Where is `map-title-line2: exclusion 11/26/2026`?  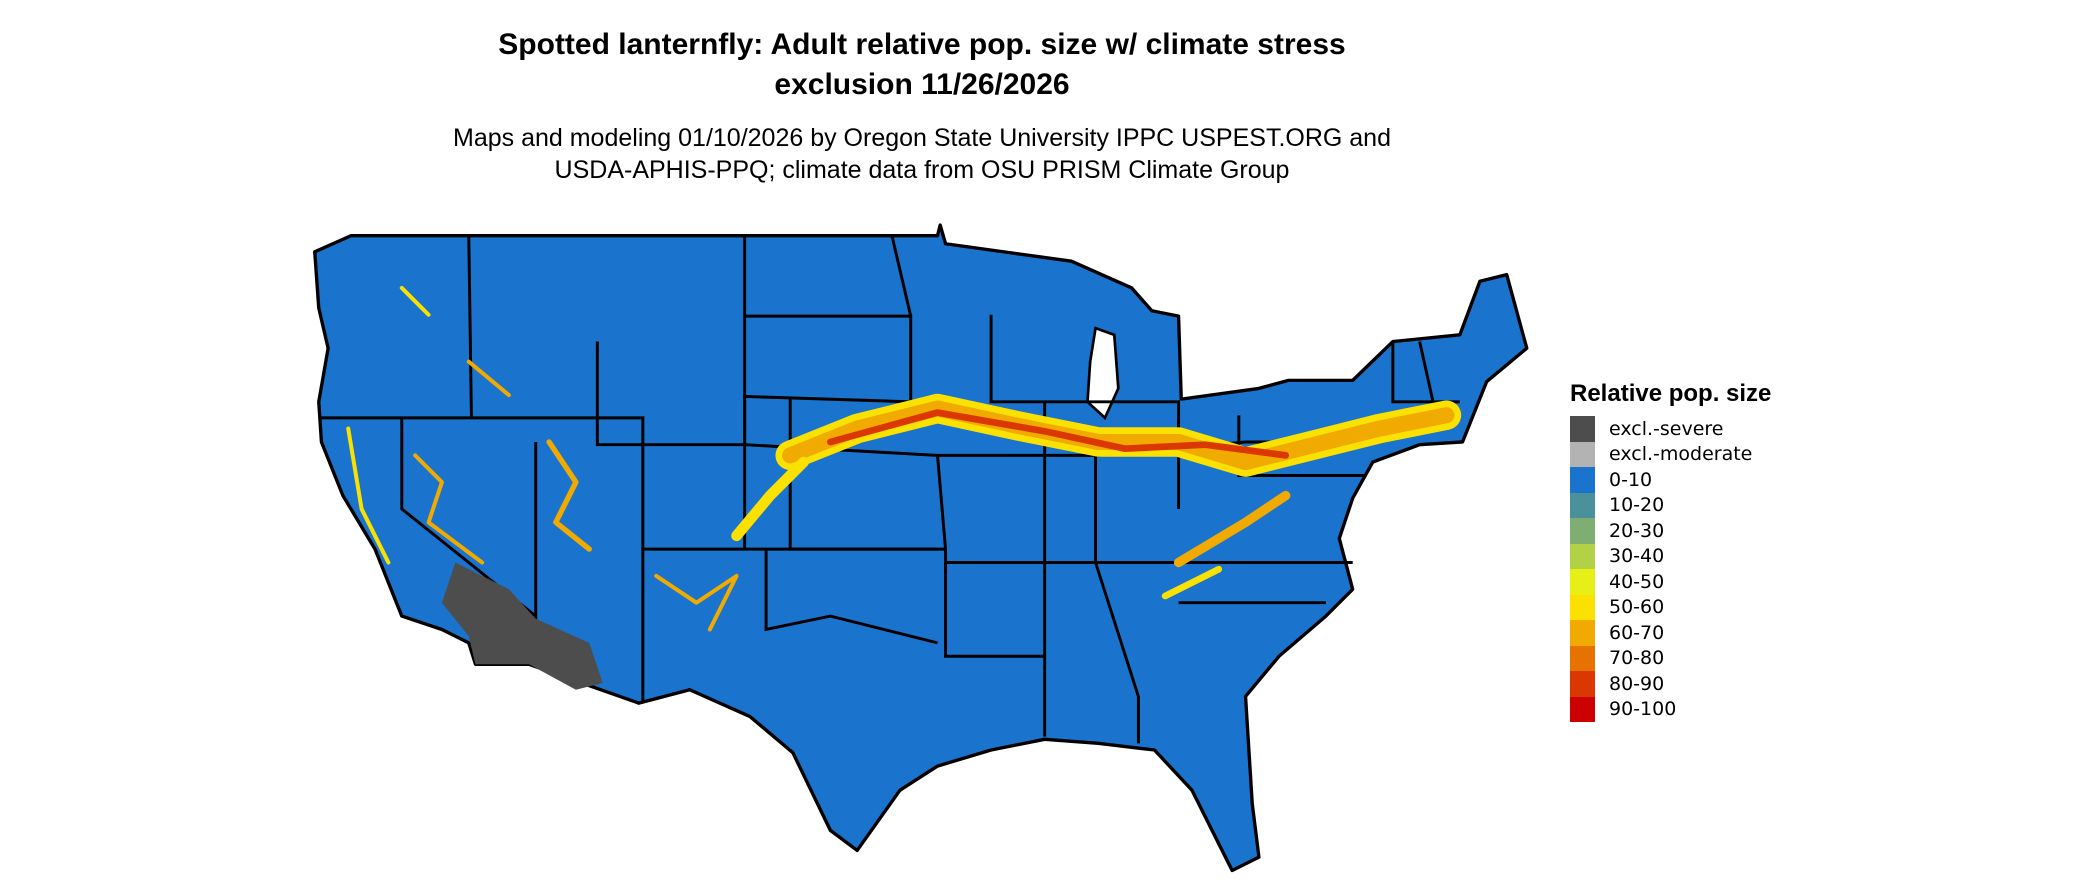 map-title-line2: exclusion 11/26/2026 is located at coordinates (922, 84).